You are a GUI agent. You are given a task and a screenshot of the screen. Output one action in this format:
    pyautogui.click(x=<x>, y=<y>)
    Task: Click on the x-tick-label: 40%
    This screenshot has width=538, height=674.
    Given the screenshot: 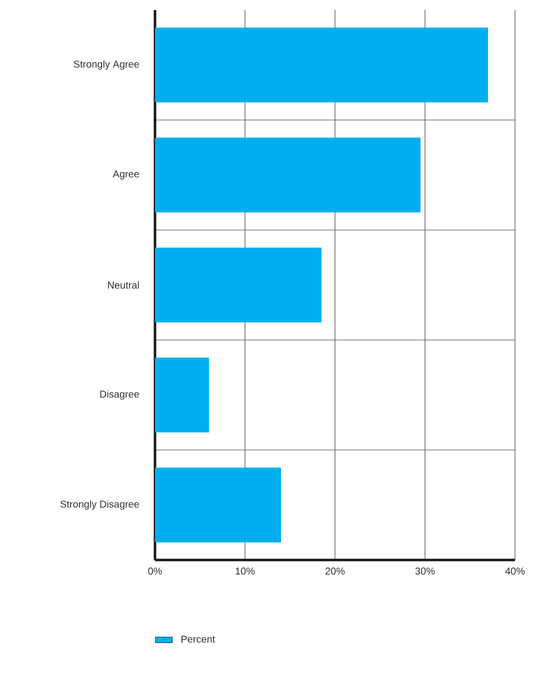 What is the action you would take?
    pyautogui.click(x=515, y=571)
    